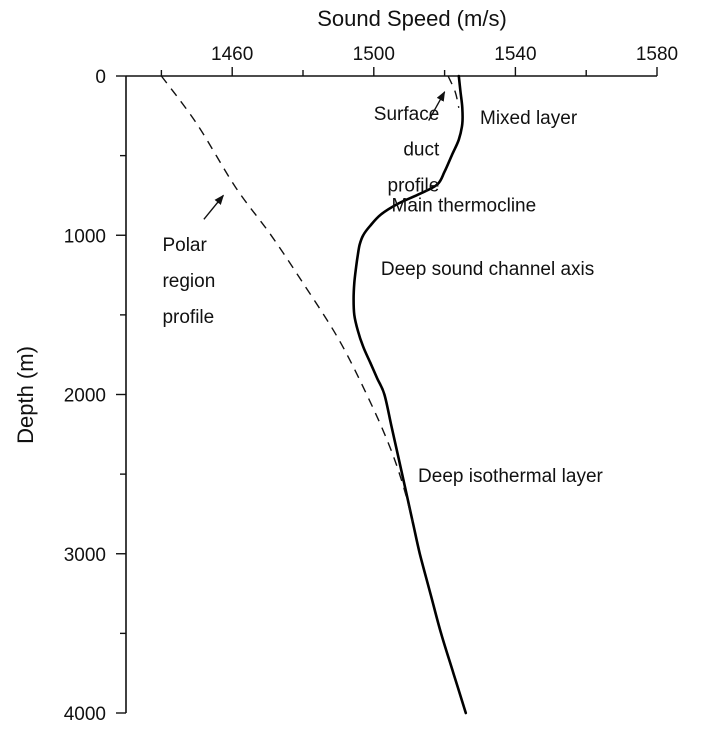  What do you see at coordinates (184, 245) in the screenshot?
I see `polar-region-label: Polar` at bounding box center [184, 245].